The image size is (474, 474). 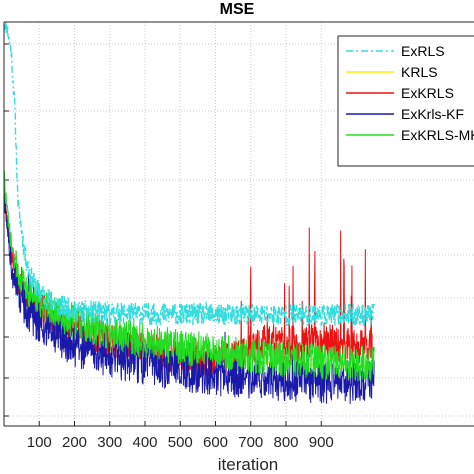 I want to click on legend-entry-exkrls: ExKRLS, so click(x=400, y=93).